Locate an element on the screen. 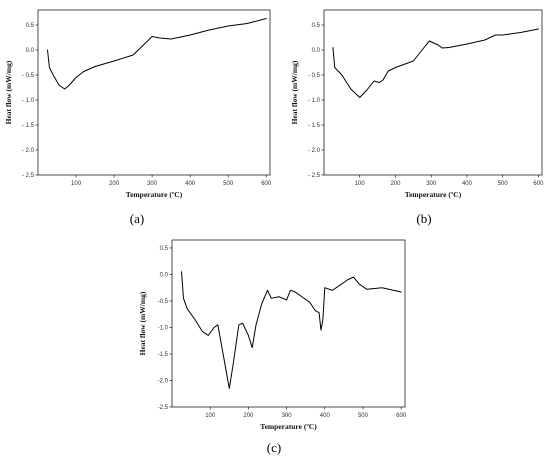 This screenshot has width=550, height=462. y-tick-label-c: 0.0 is located at coordinates (164, 275).